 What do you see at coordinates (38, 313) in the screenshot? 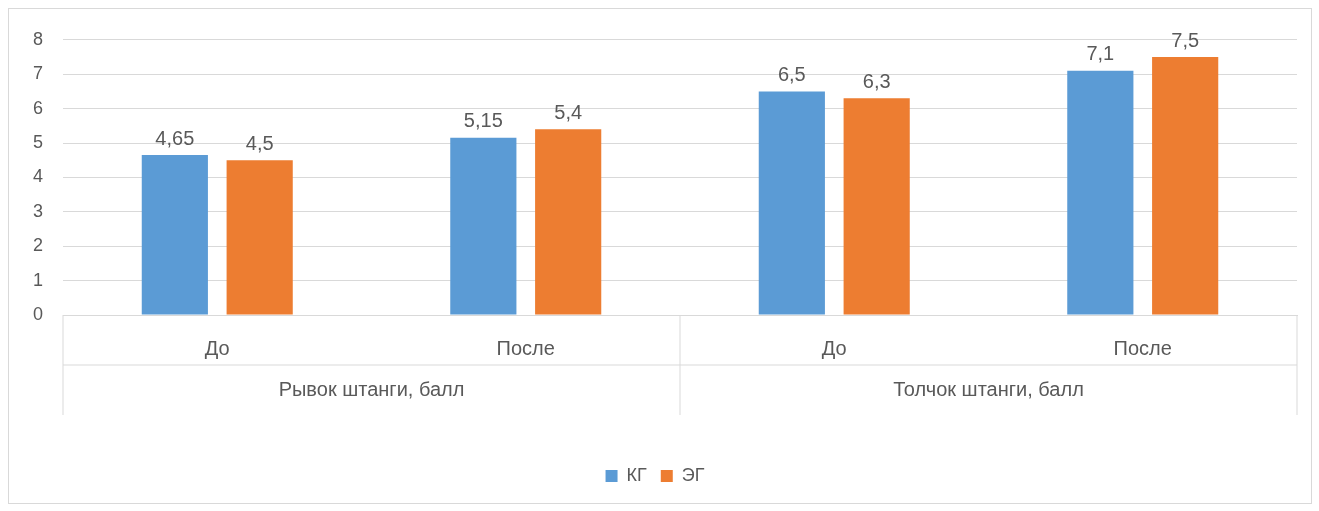
I see `y-tick-label: 0` at bounding box center [38, 313].